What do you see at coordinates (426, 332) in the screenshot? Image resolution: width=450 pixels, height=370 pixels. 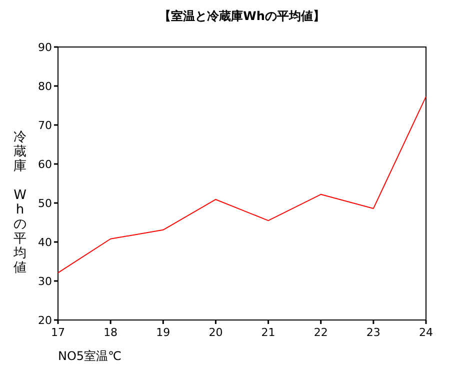 I see `x-tick-label: 24` at bounding box center [426, 332].